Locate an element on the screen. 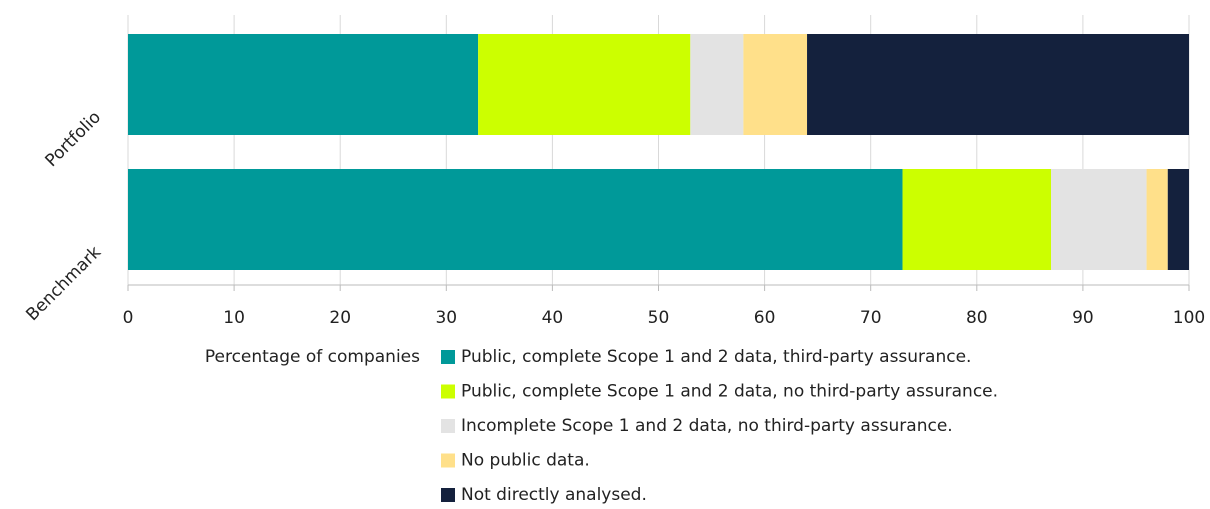 The height and width of the screenshot is (509, 1210). x-tick-label: 50 is located at coordinates (659, 318).